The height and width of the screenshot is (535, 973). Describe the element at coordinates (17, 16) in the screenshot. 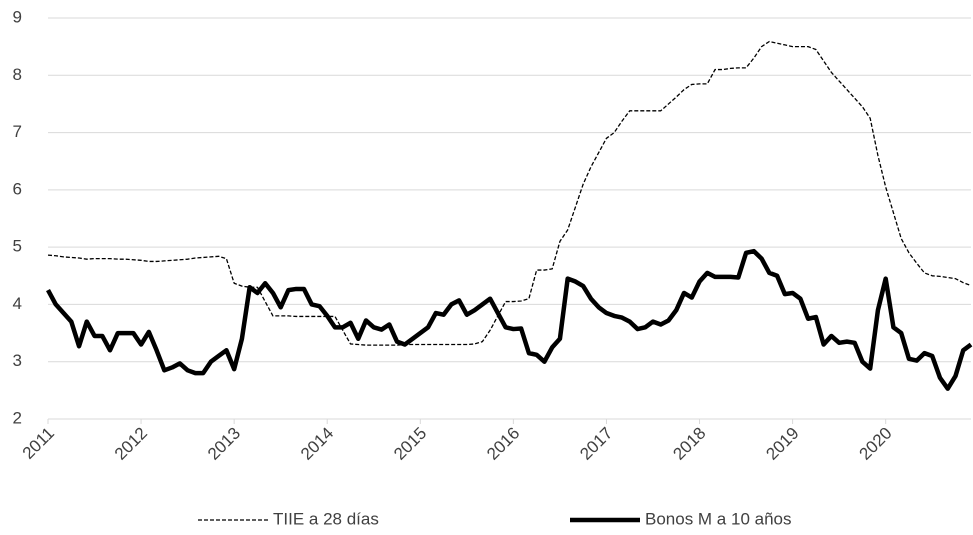

I see `y-tick-label: 9` at that location.